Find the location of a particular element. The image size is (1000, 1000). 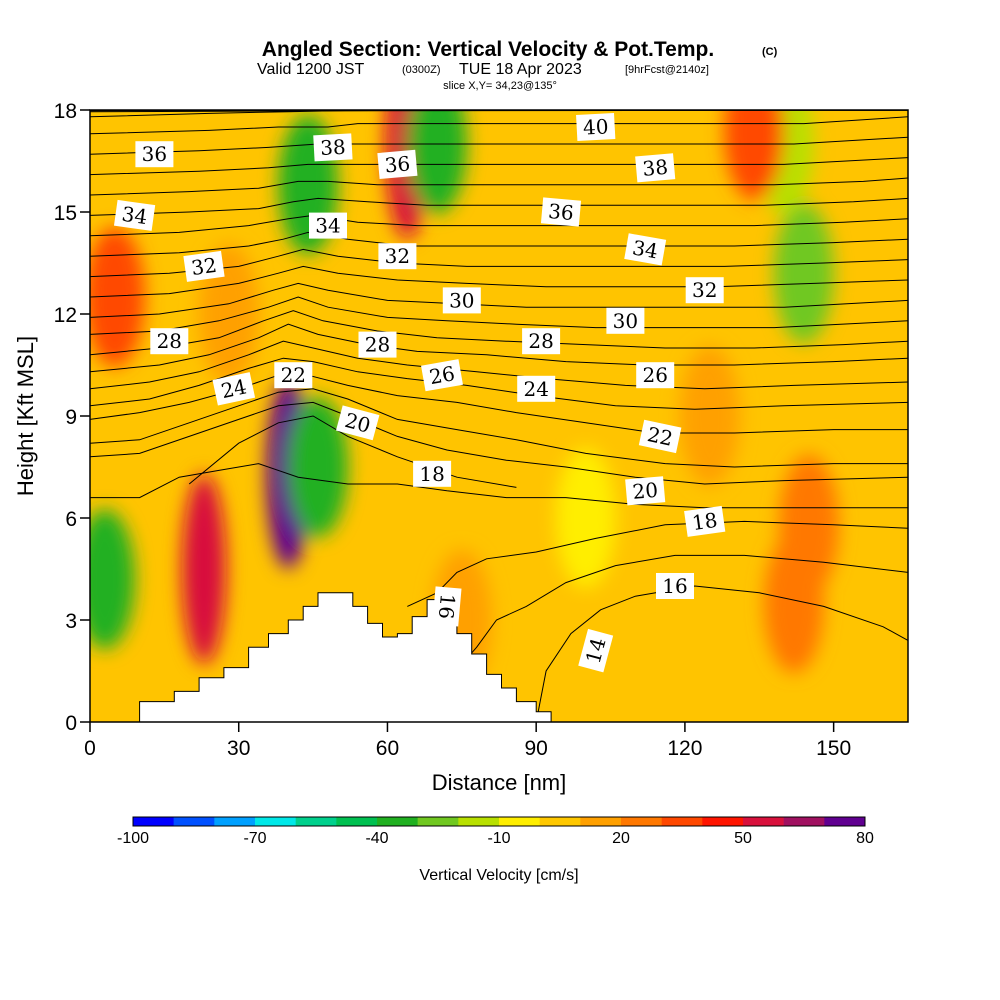

contour-label-26-12: 26 is located at coordinates (655, 375).